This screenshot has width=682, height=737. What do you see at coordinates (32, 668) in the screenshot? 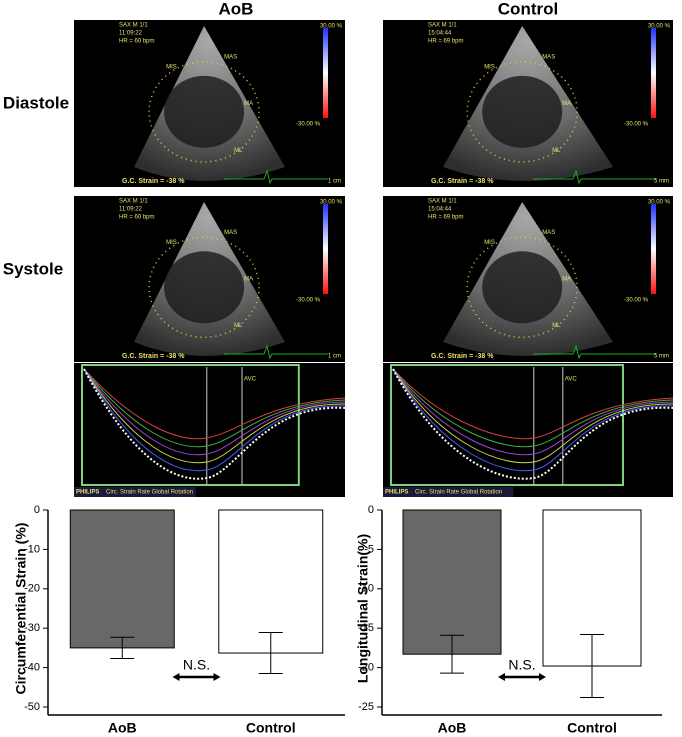
I see `y-tick-label: -40` at bounding box center [32, 668].